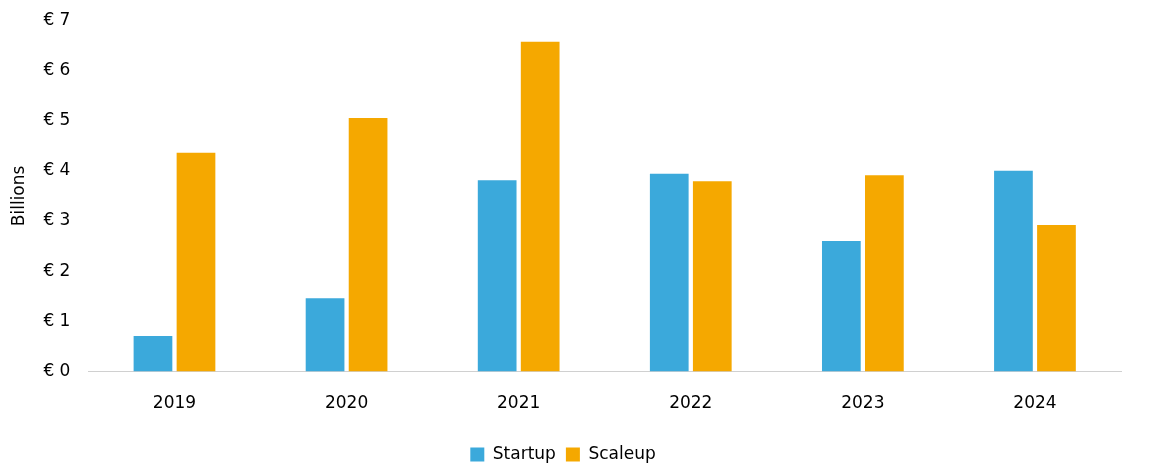 Image resolution: width=1151 pixels, height=473 pixels. What do you see at coordinates (57, 119) in the screenshot?
I see `y-tick-label: € 5` at bounding box center [57, 119].